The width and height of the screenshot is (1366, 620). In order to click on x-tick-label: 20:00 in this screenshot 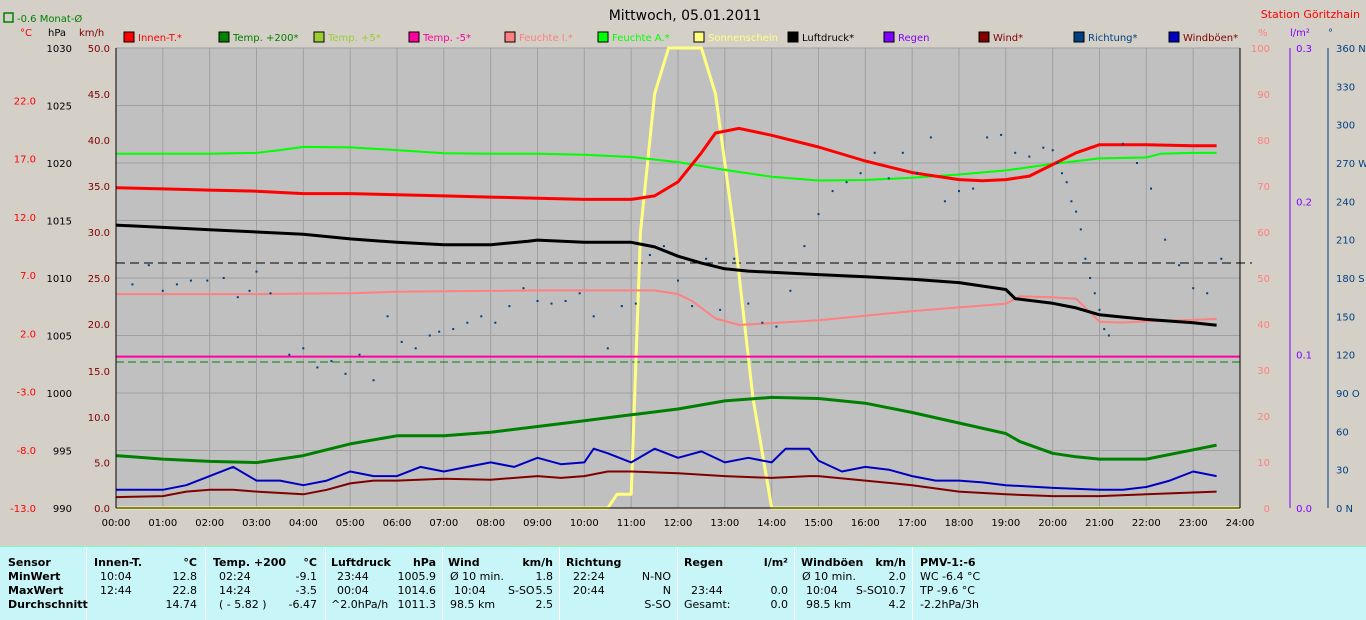, I will do `click(1052, 523)`.